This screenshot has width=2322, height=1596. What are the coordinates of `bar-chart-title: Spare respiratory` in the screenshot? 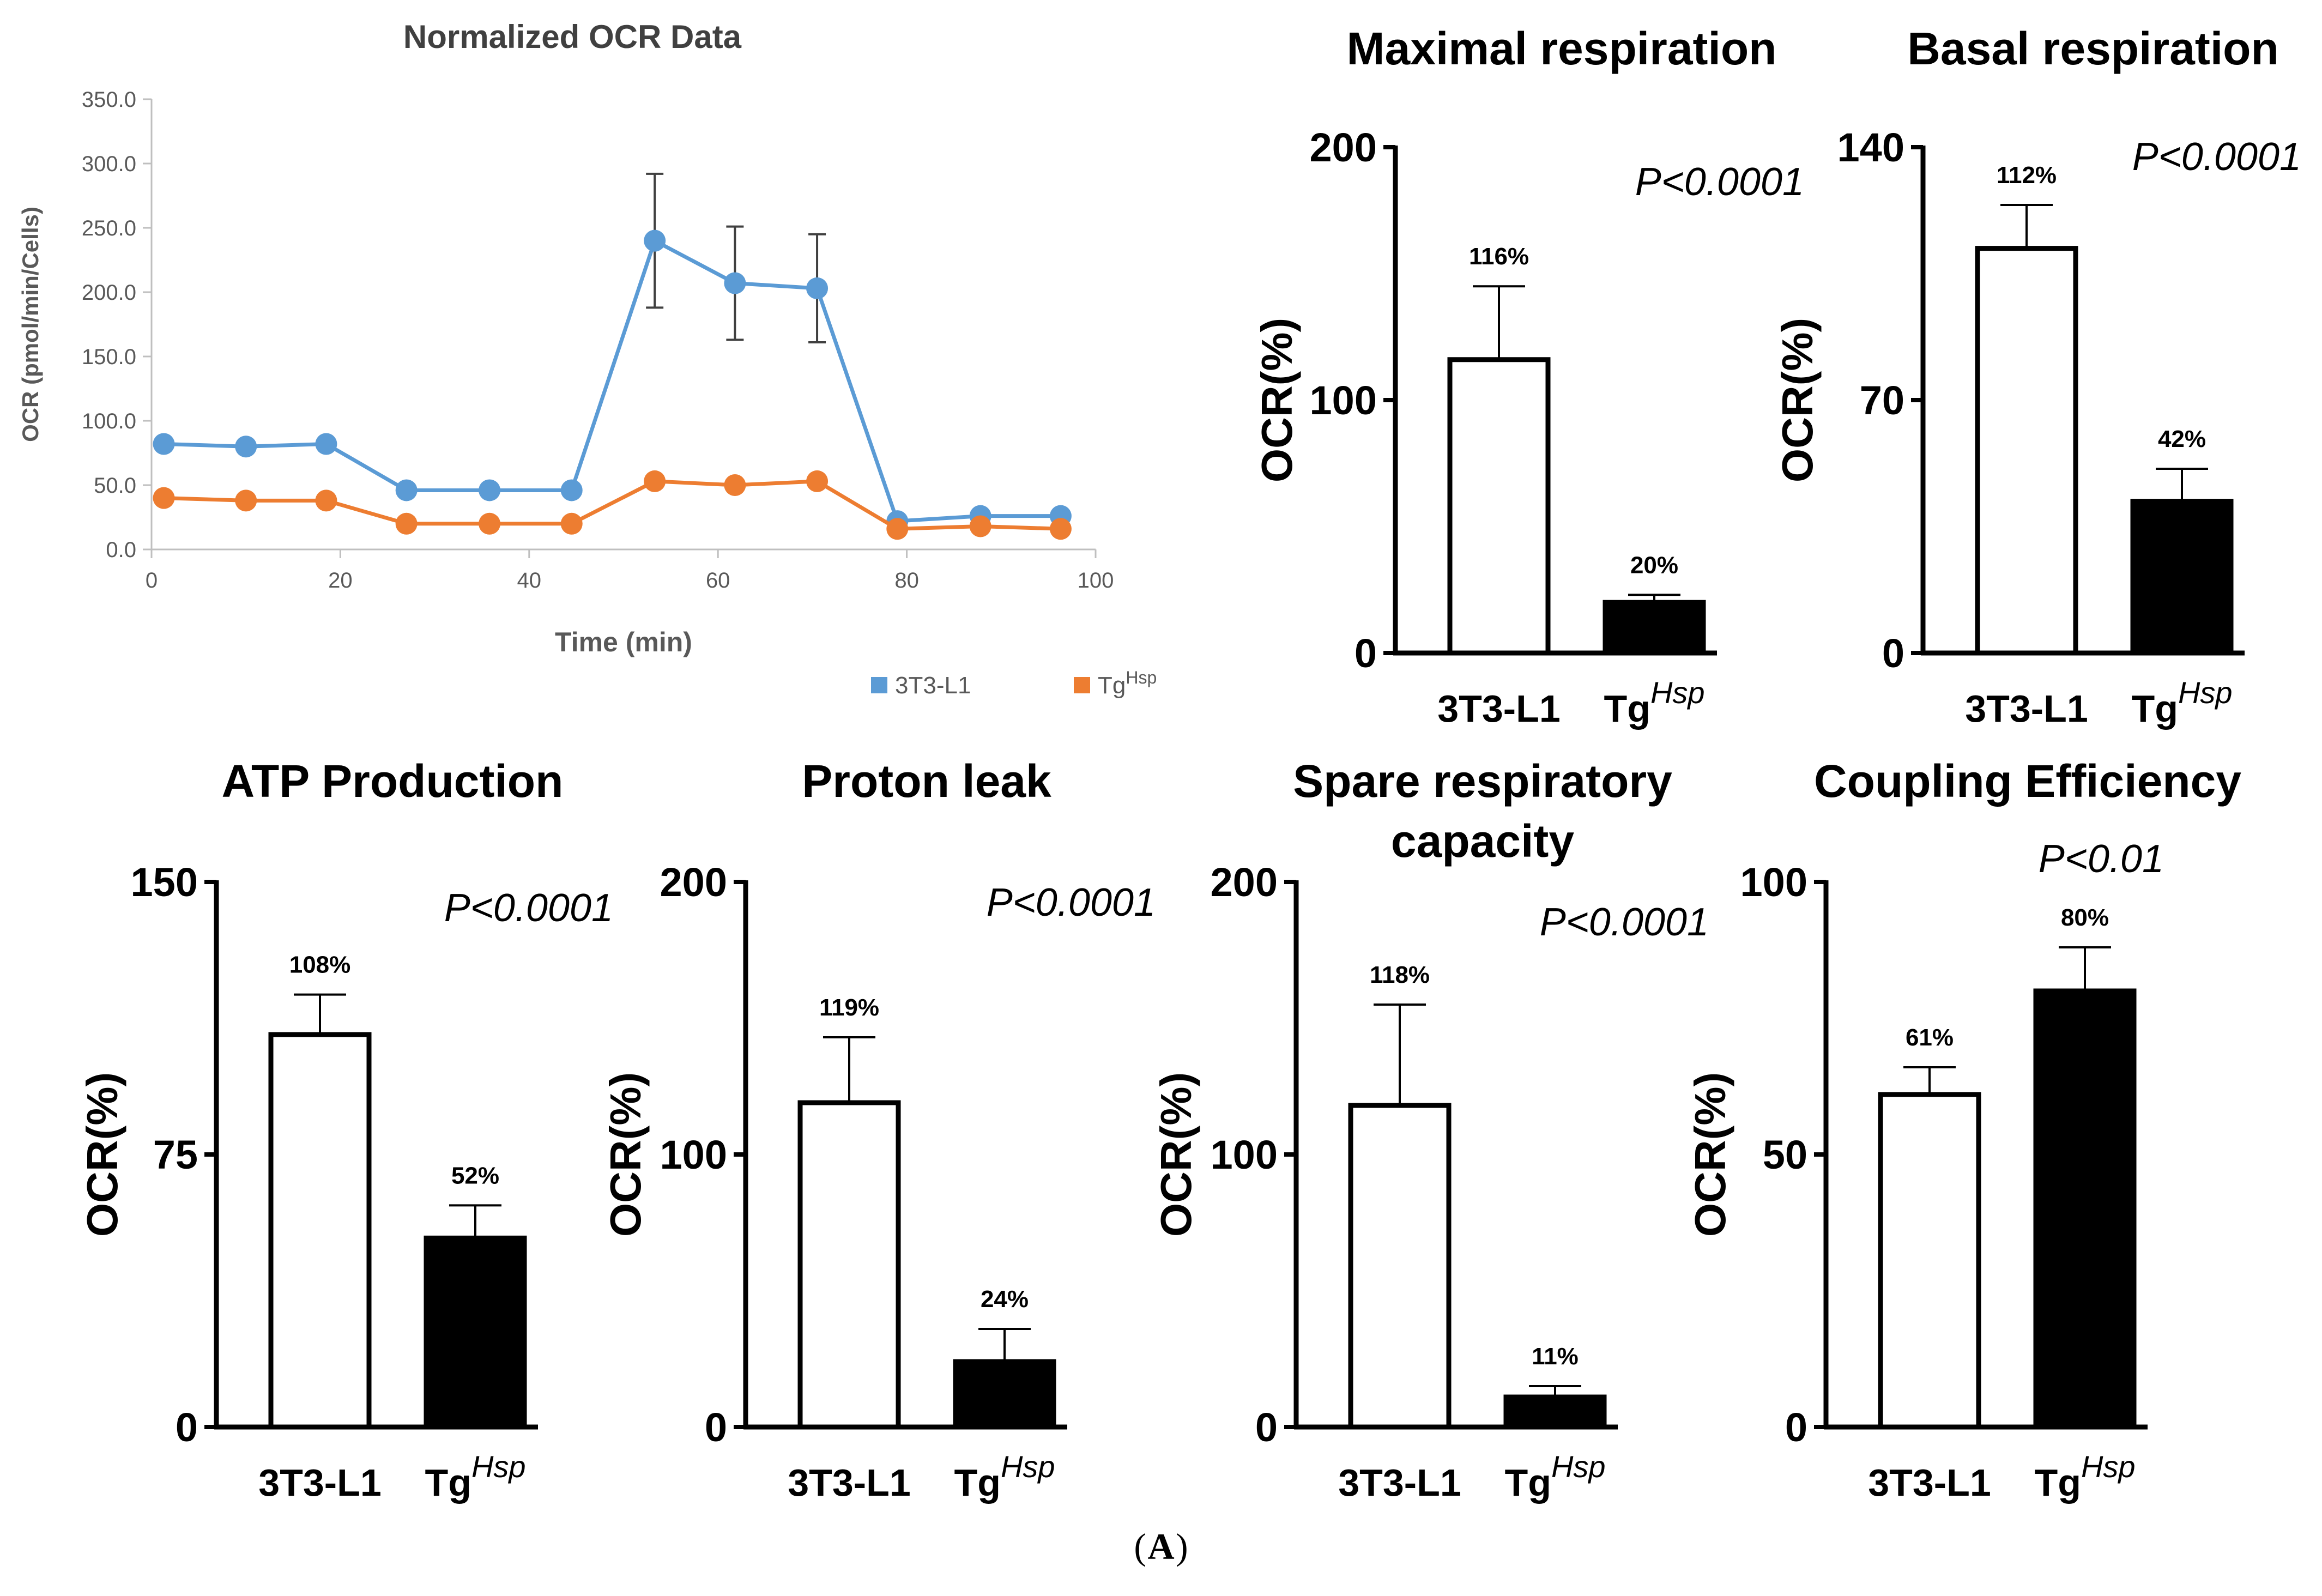 It's located at (1483, 781).